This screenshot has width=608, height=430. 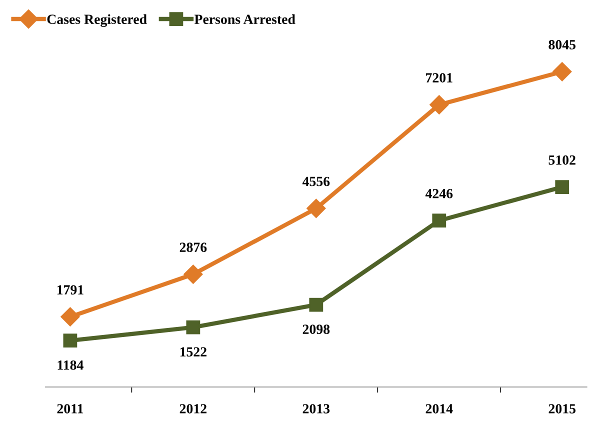 What do you see at coordinates (193, 409) in the screenshot?
I see `x-tick-label: 2012` at bounding box center [193, 409].